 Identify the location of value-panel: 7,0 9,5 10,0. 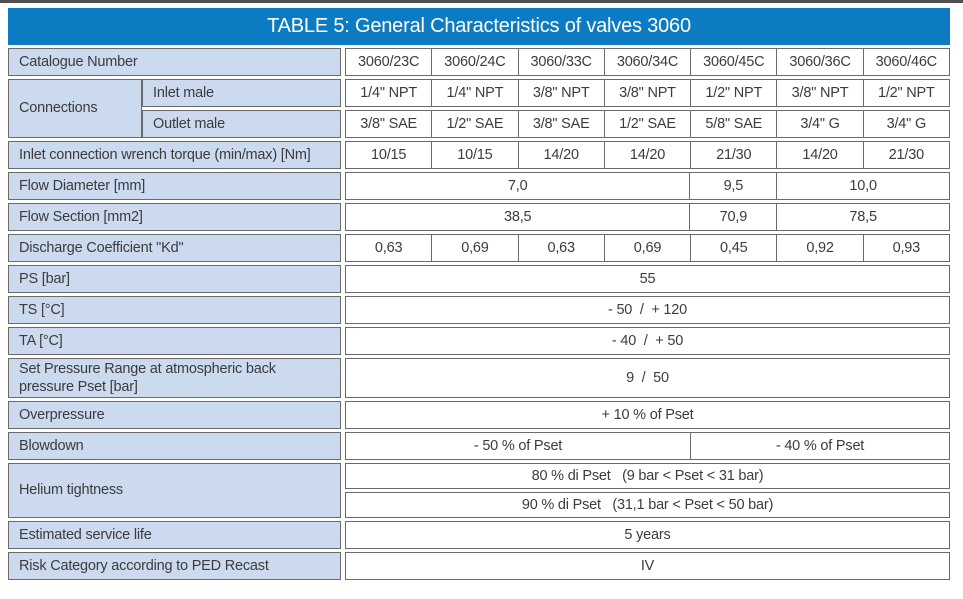
(647, 186).